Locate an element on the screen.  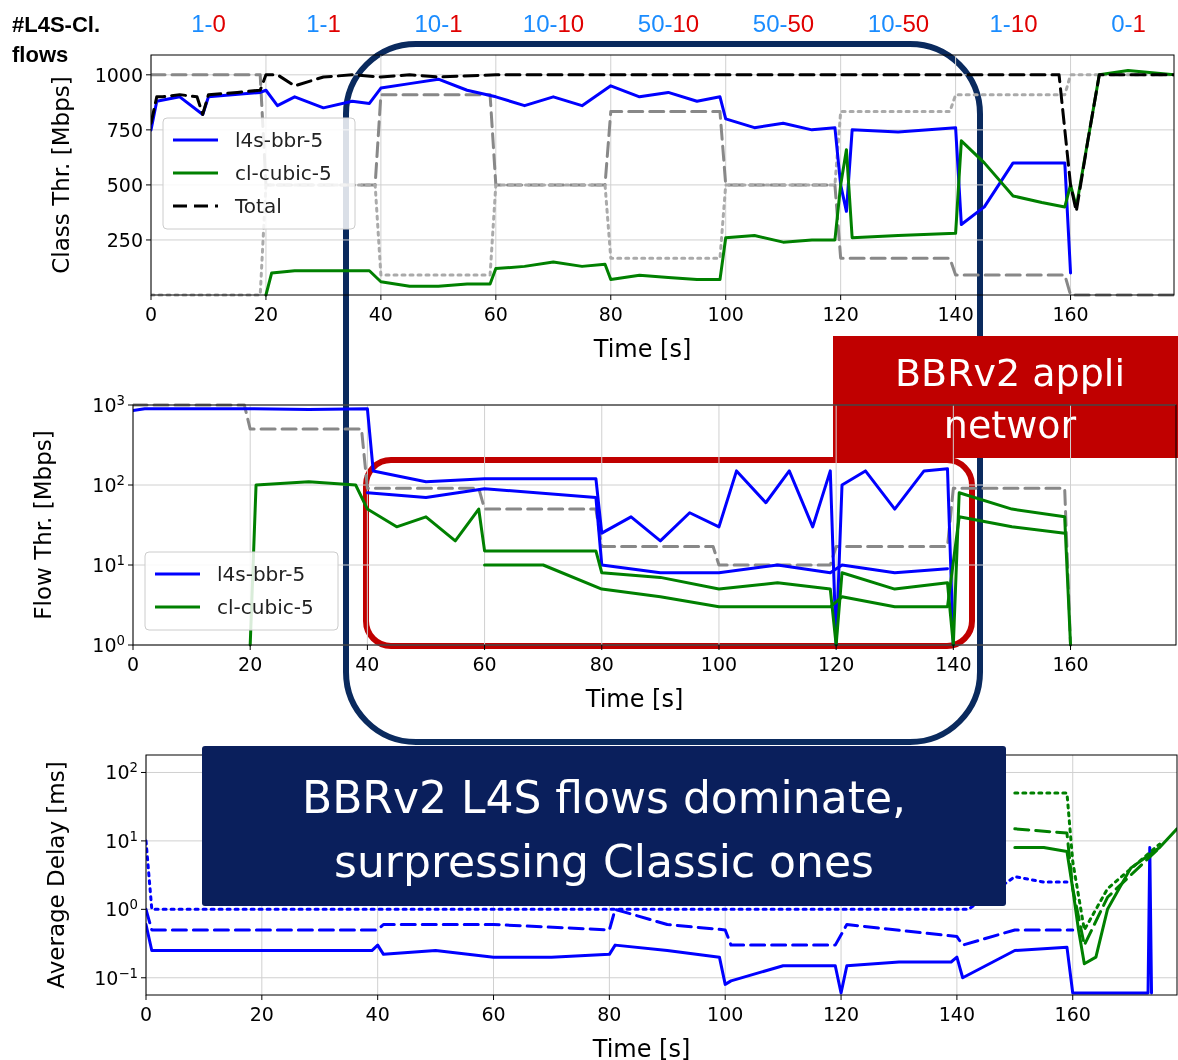
text: 1-0 is located at coordinates (208, 23).